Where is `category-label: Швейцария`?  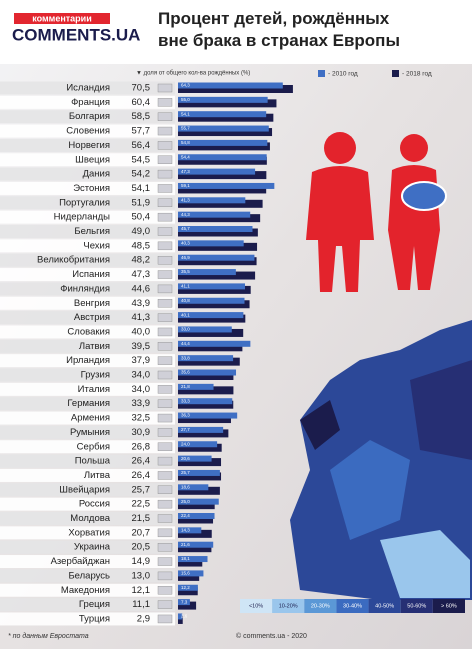 category-label: Швейцария is located at coordinates (84, 489).